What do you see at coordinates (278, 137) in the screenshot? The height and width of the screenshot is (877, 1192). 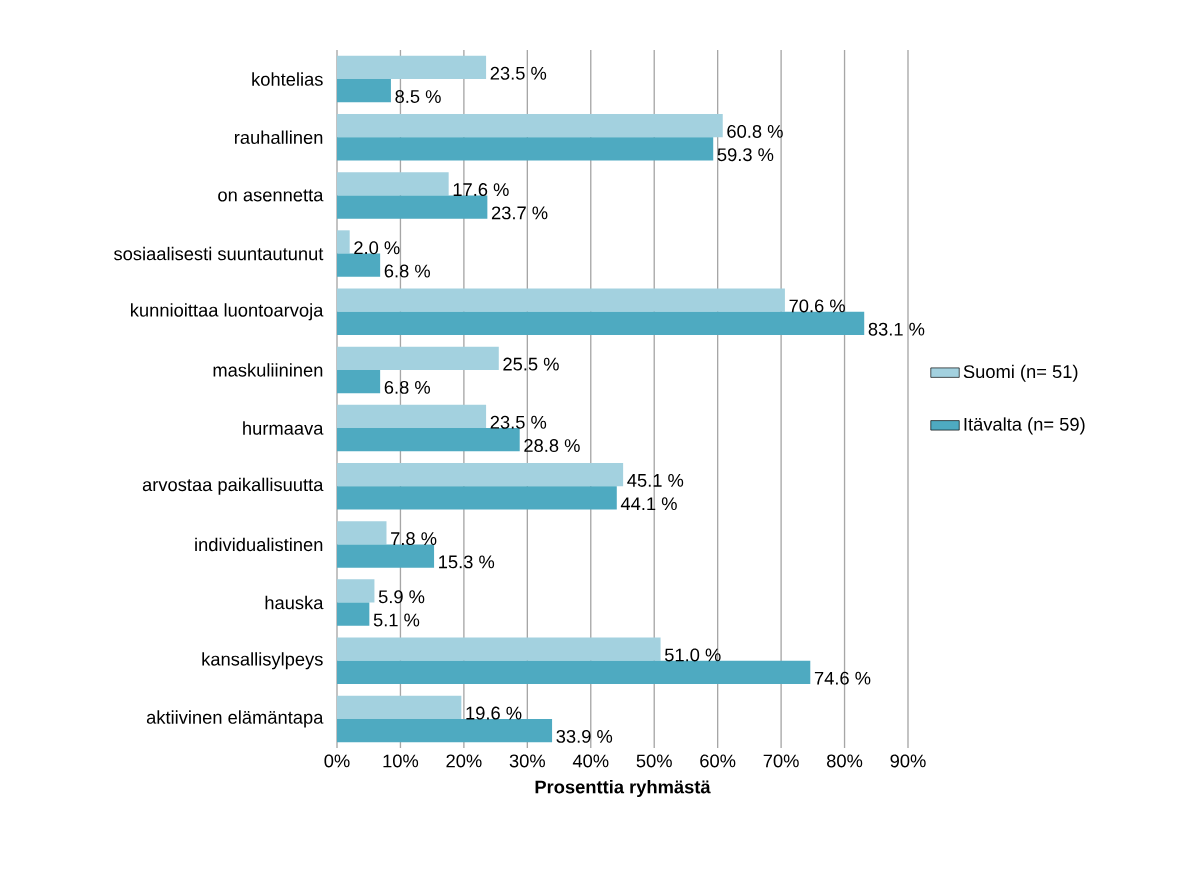 I see `y-tick-label: rauhallinen` at bounding box center [278, 137].